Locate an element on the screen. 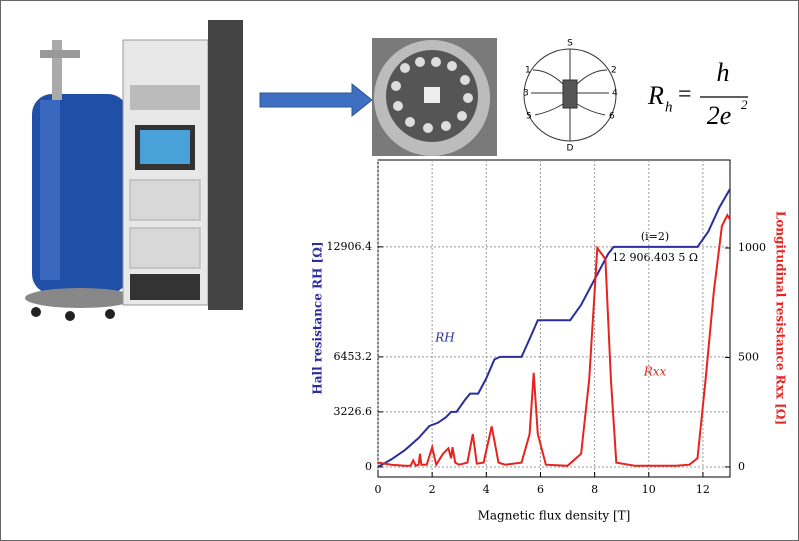 The width and height of the screenshot is (799, 541). y2-tick-label: 1000 is located at coordinates (752, 247).